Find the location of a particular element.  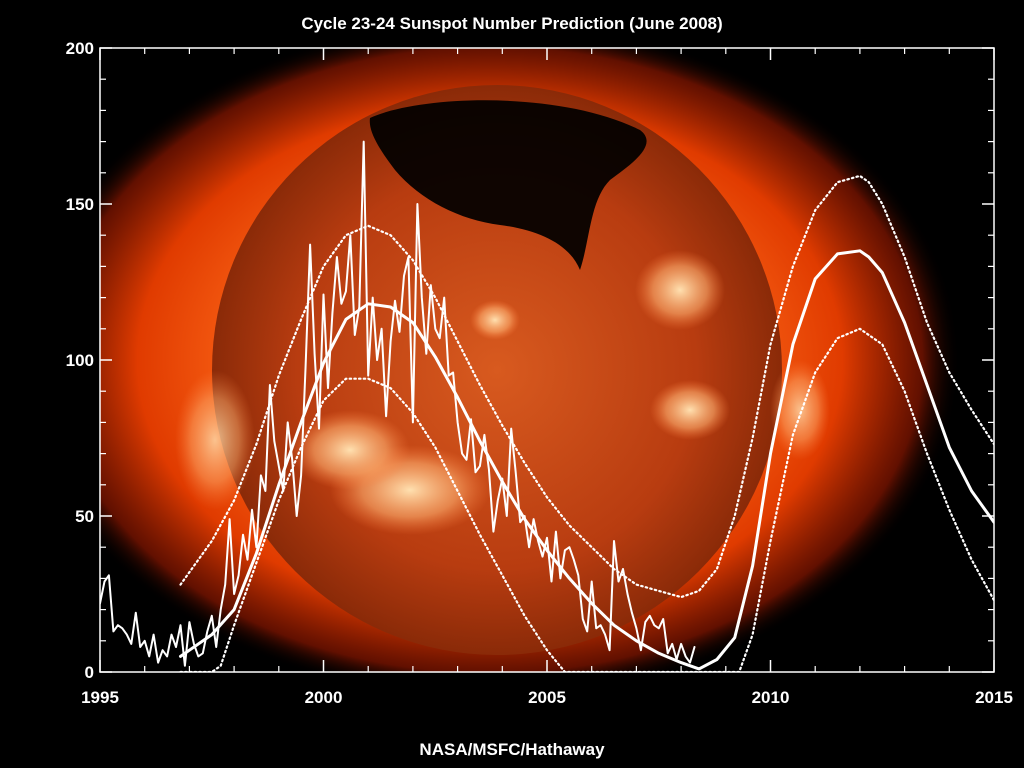

y-tick-label: 150 is located at coordinates (80, 204).